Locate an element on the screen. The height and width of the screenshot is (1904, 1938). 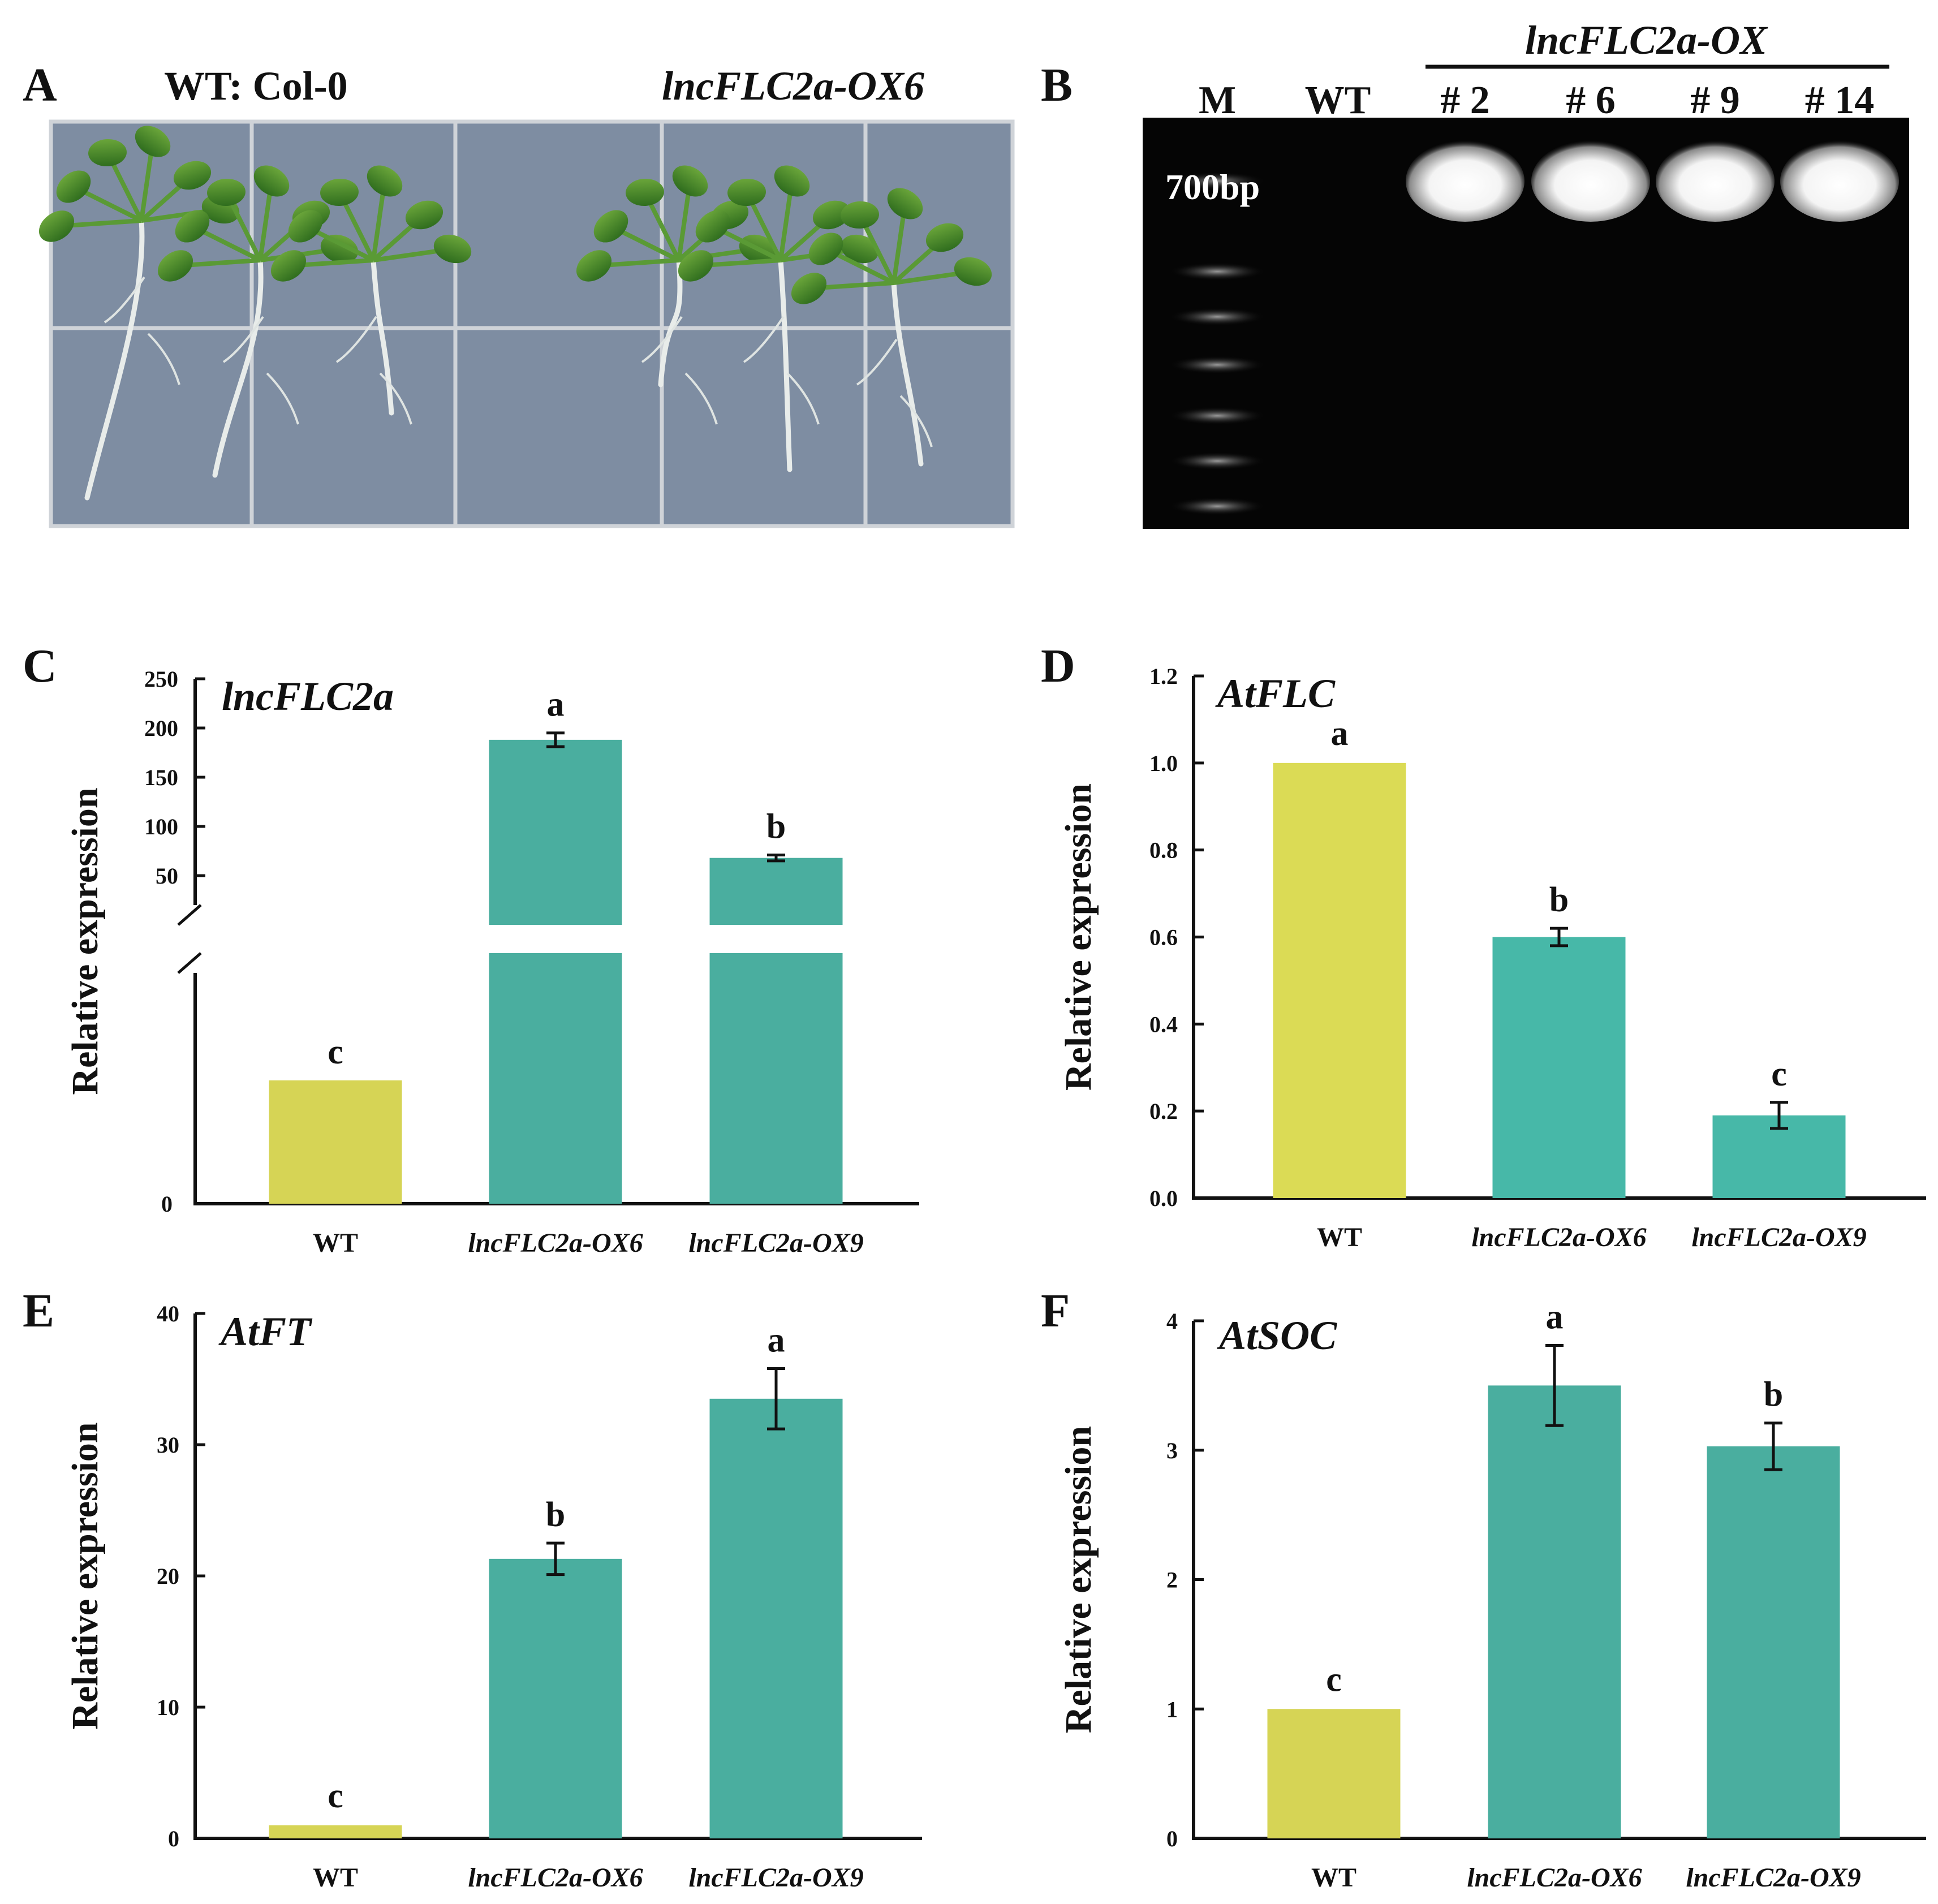
panel-b: B lncFLC2a-OX M WT # 2 # 6 # 9 # 14 700bp is located at coordinates (1475, 273).